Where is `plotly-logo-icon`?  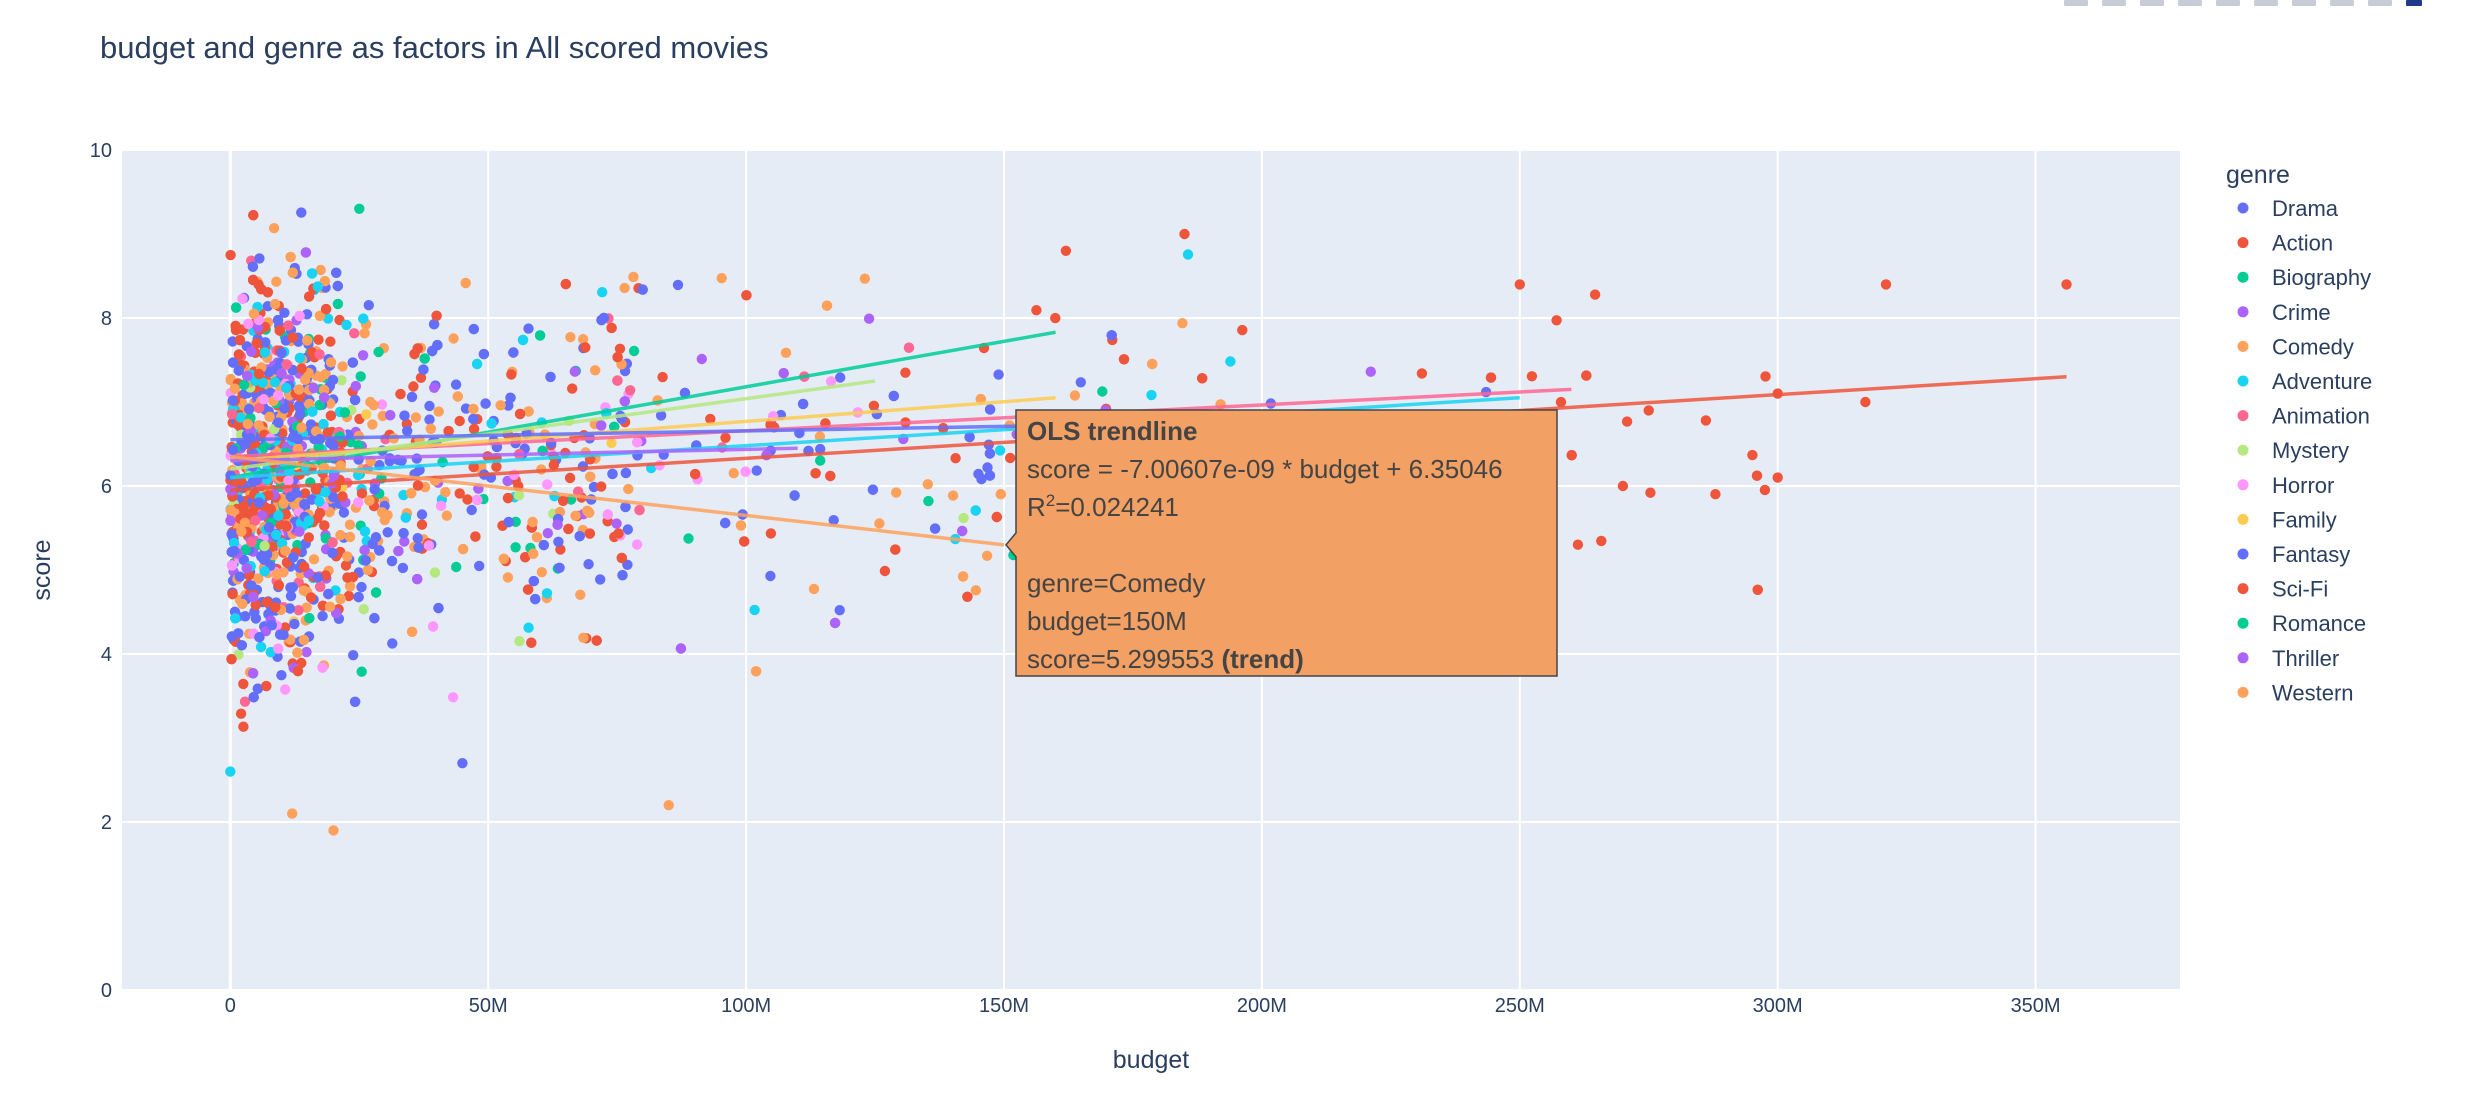 plotly-logo-icon is located at coordinates (2414, 3).